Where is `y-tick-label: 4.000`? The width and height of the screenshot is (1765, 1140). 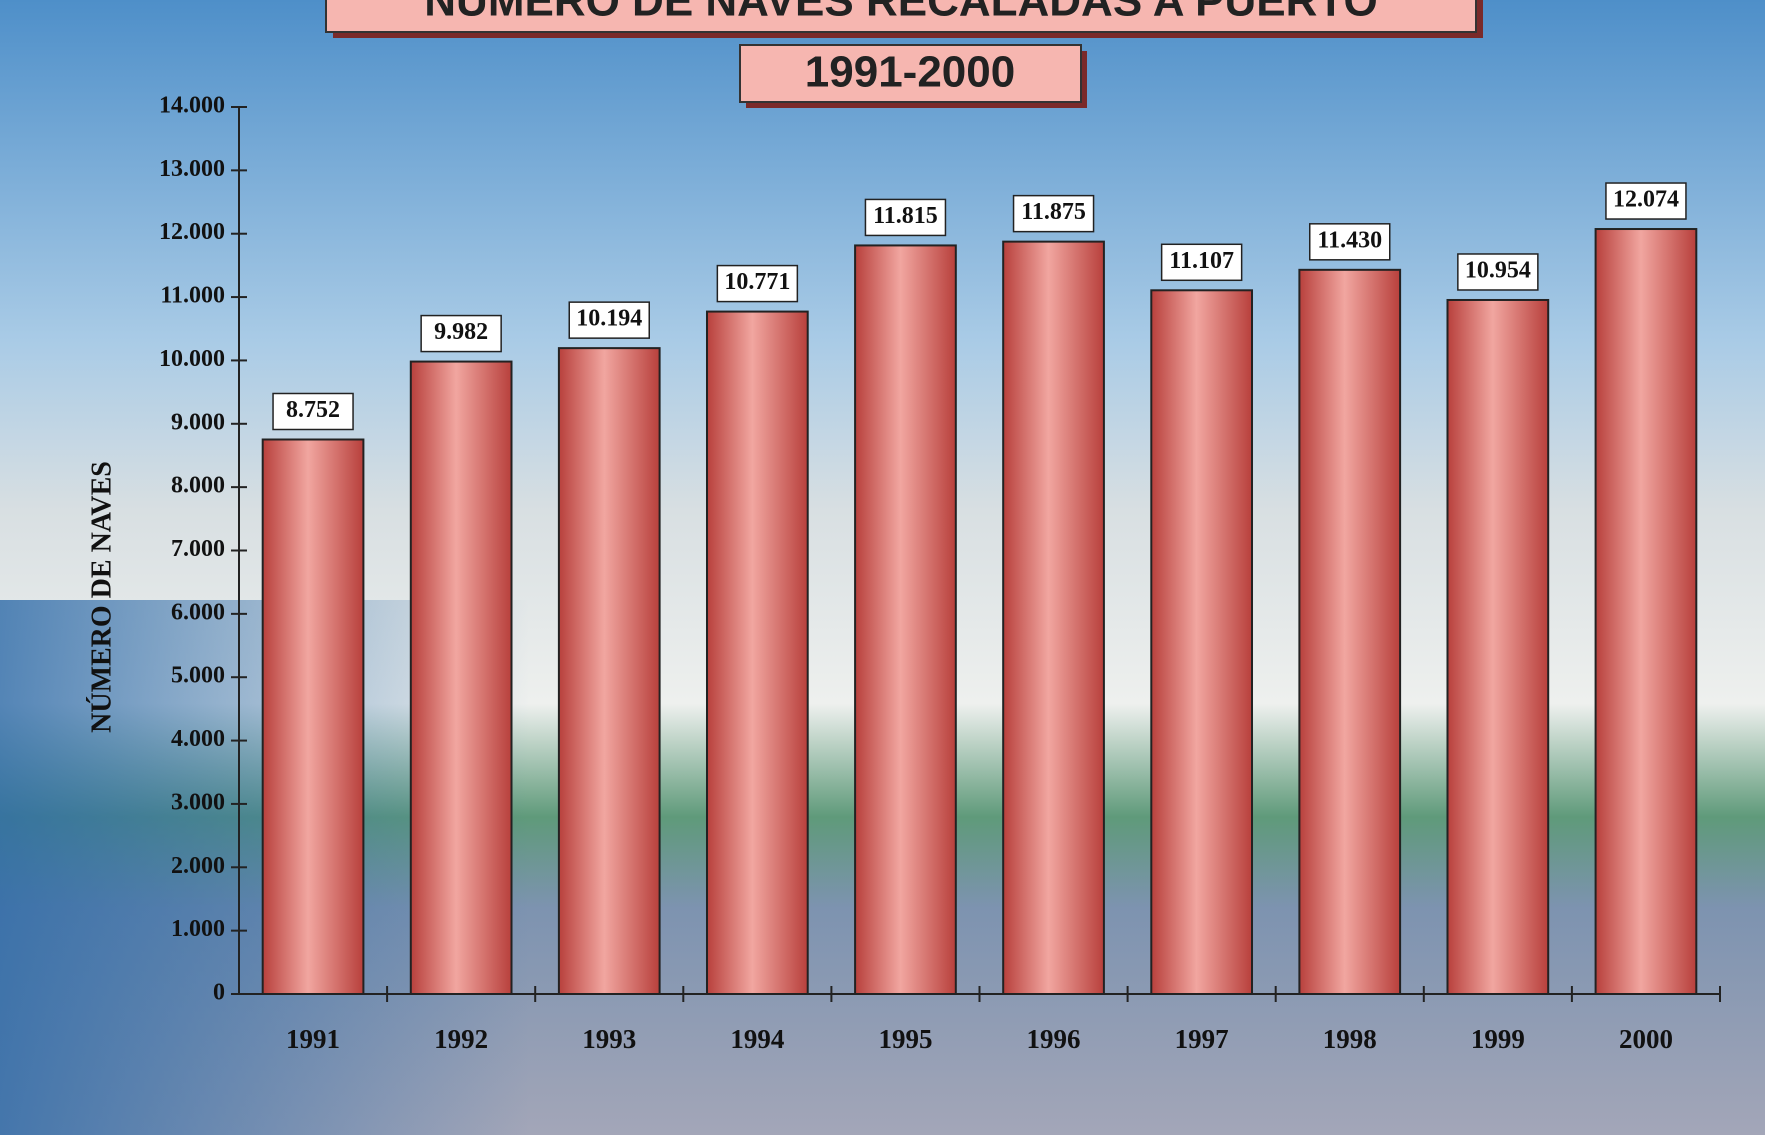
y-tick-label: 4.000 is located at coordinates (198, 739).